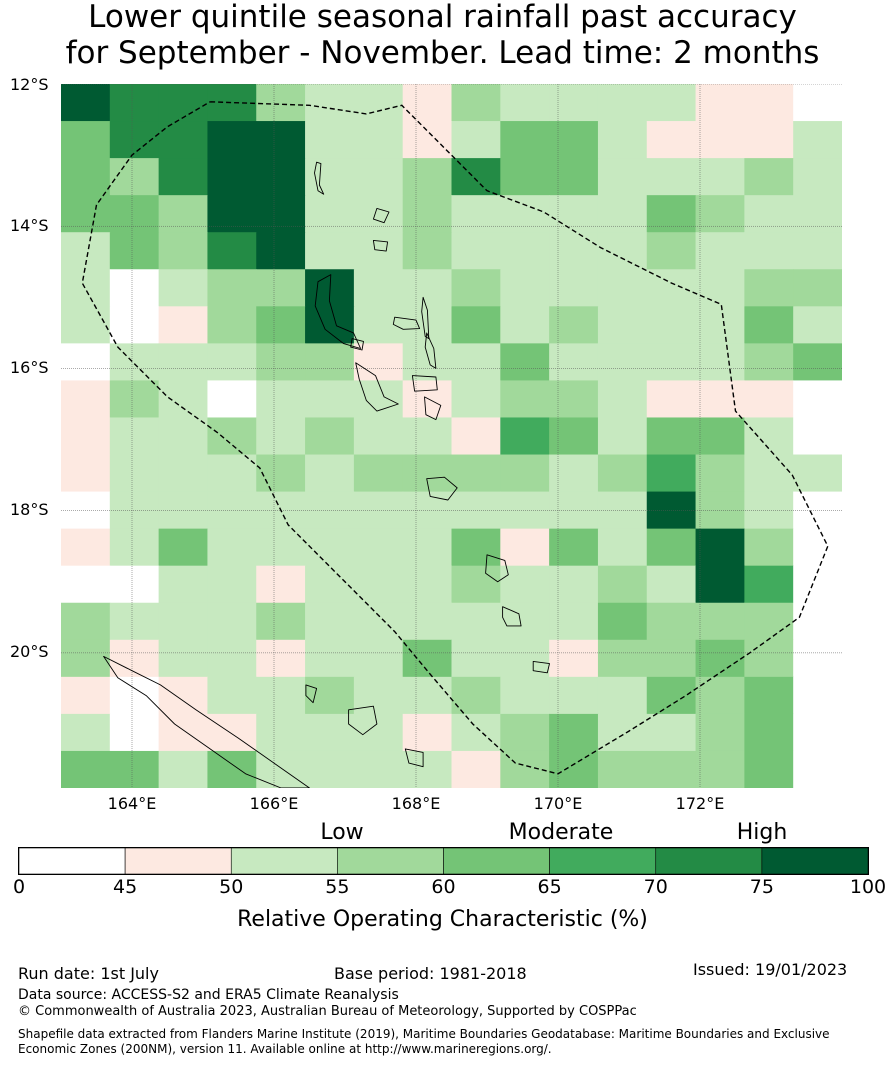  Describe the element at coordinates (311, 694) in the screenshot. I see `coastline-ouvea` at that location.